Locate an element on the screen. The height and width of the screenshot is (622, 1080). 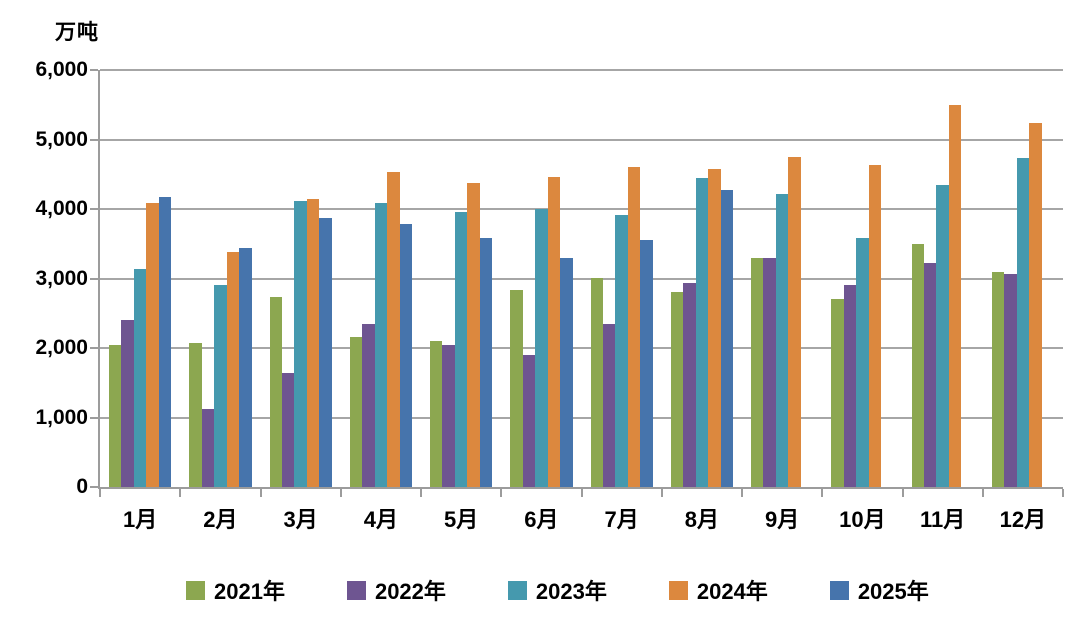
legend-label: 2021年 is located at coordinates (249, 591).